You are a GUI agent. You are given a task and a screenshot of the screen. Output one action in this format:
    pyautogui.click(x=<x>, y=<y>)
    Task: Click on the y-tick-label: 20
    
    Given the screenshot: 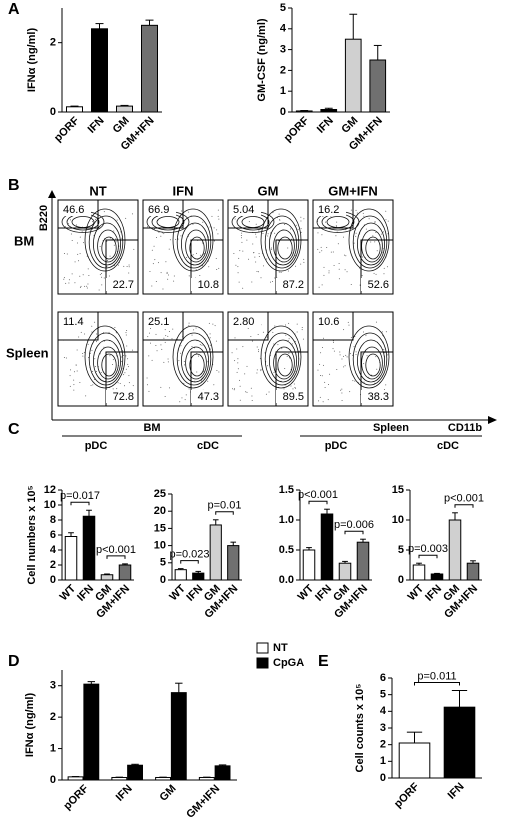 What is the action you would take?
    pyautogui.click(x=160, y=511)
    